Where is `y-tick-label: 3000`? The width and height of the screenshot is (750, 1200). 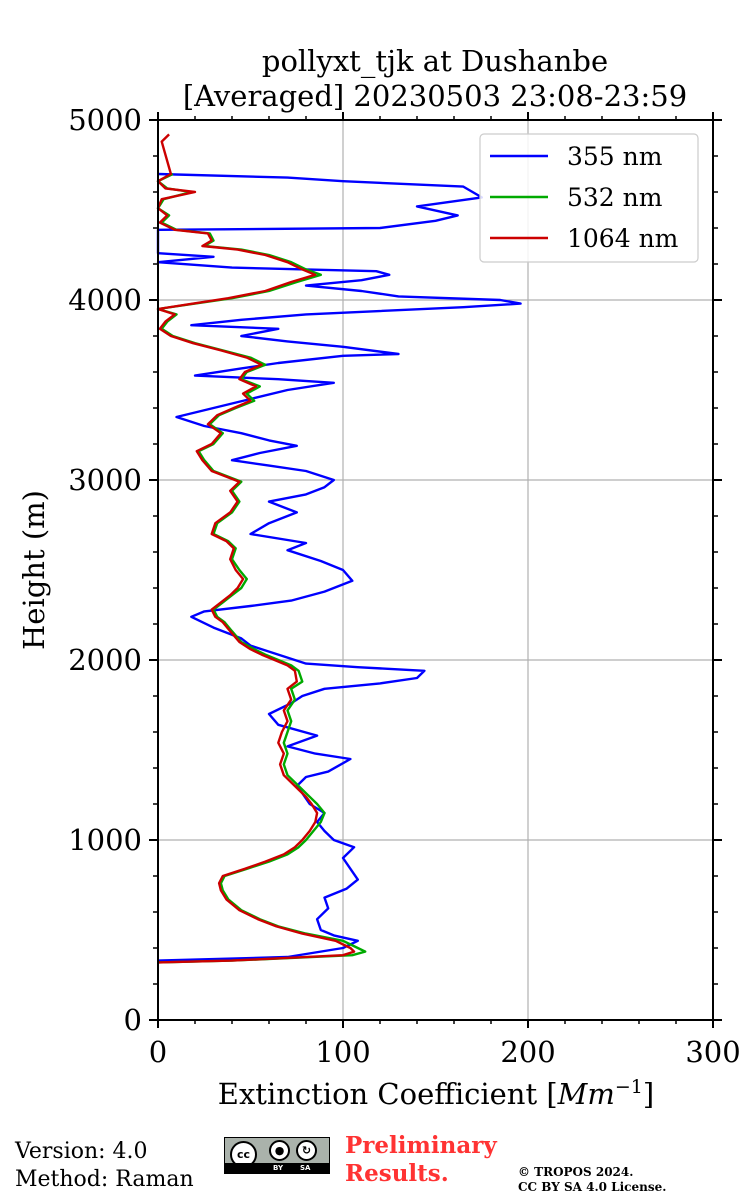 y-tick-label: 3000 is located at coordinates (105, 480).